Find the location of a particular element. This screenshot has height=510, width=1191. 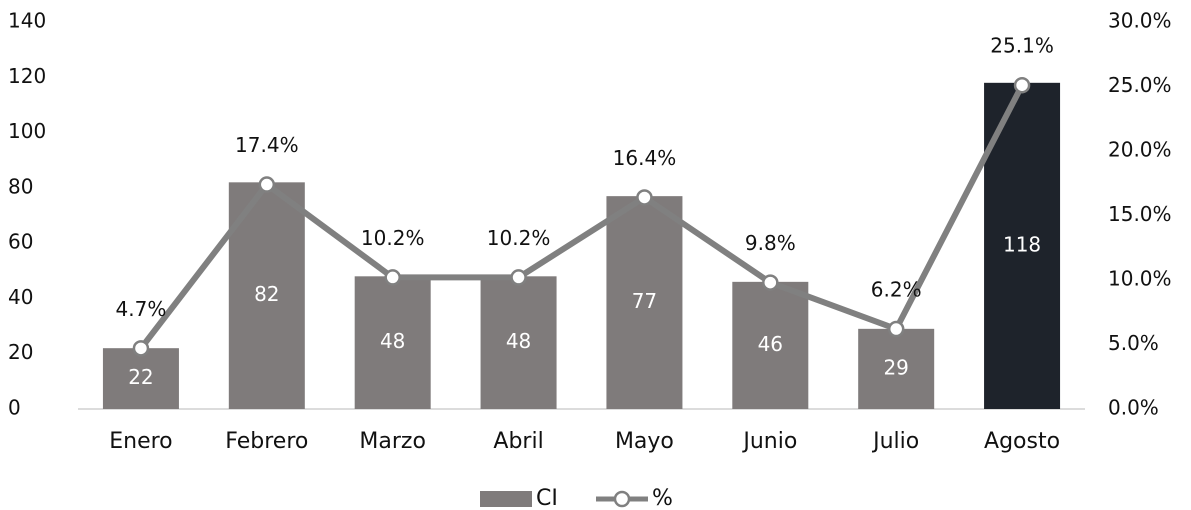

y-tick-label: 80 is located at coordinates (20, 186).